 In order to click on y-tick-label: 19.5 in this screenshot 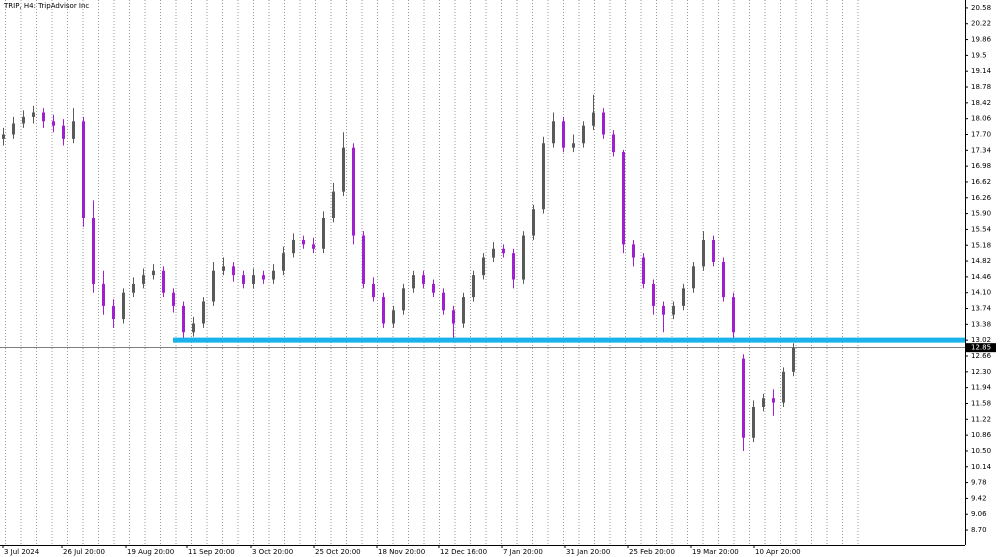, I will do `click(979, 55)`.